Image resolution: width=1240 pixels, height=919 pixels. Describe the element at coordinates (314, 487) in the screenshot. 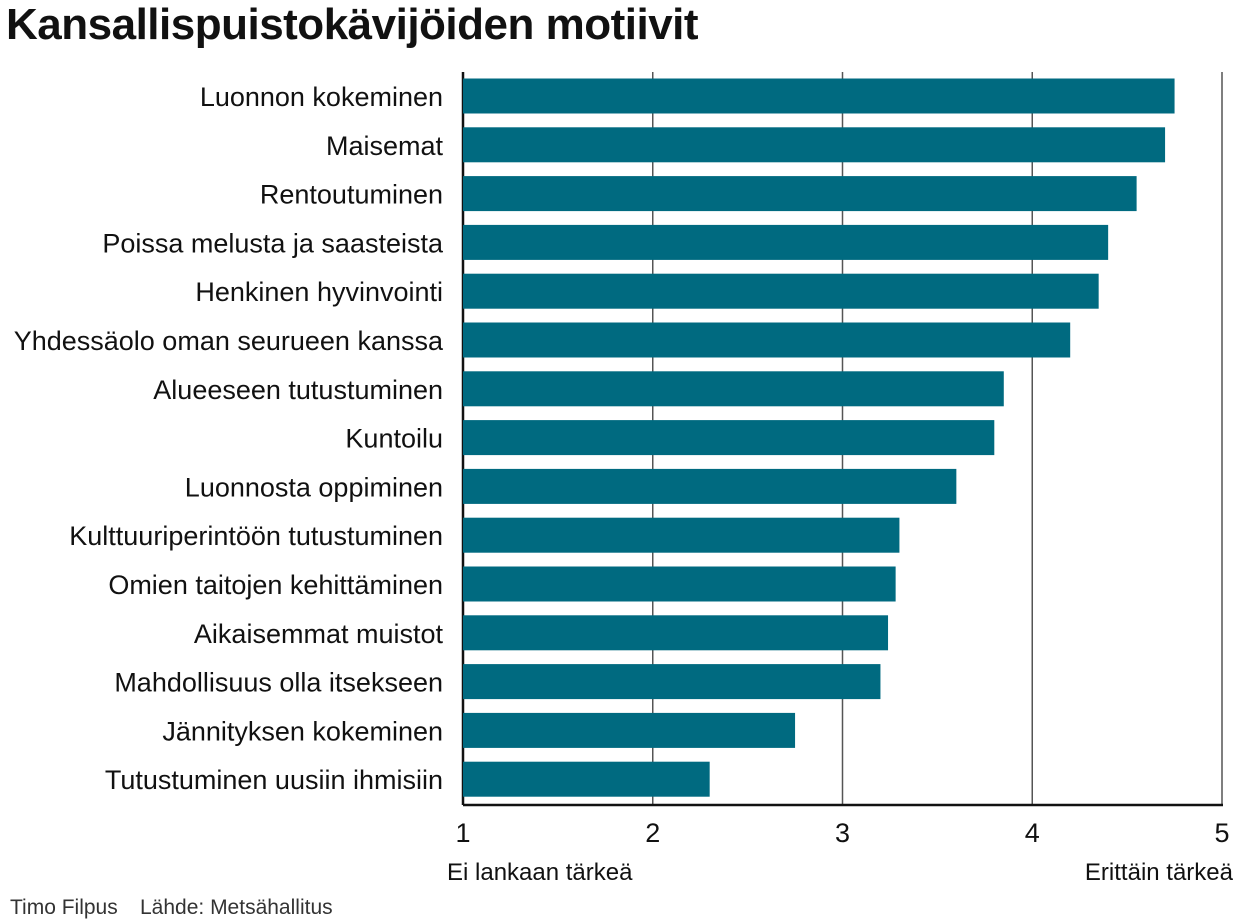

I see `category-label-9: Luonnosta oppiminen` at that location.